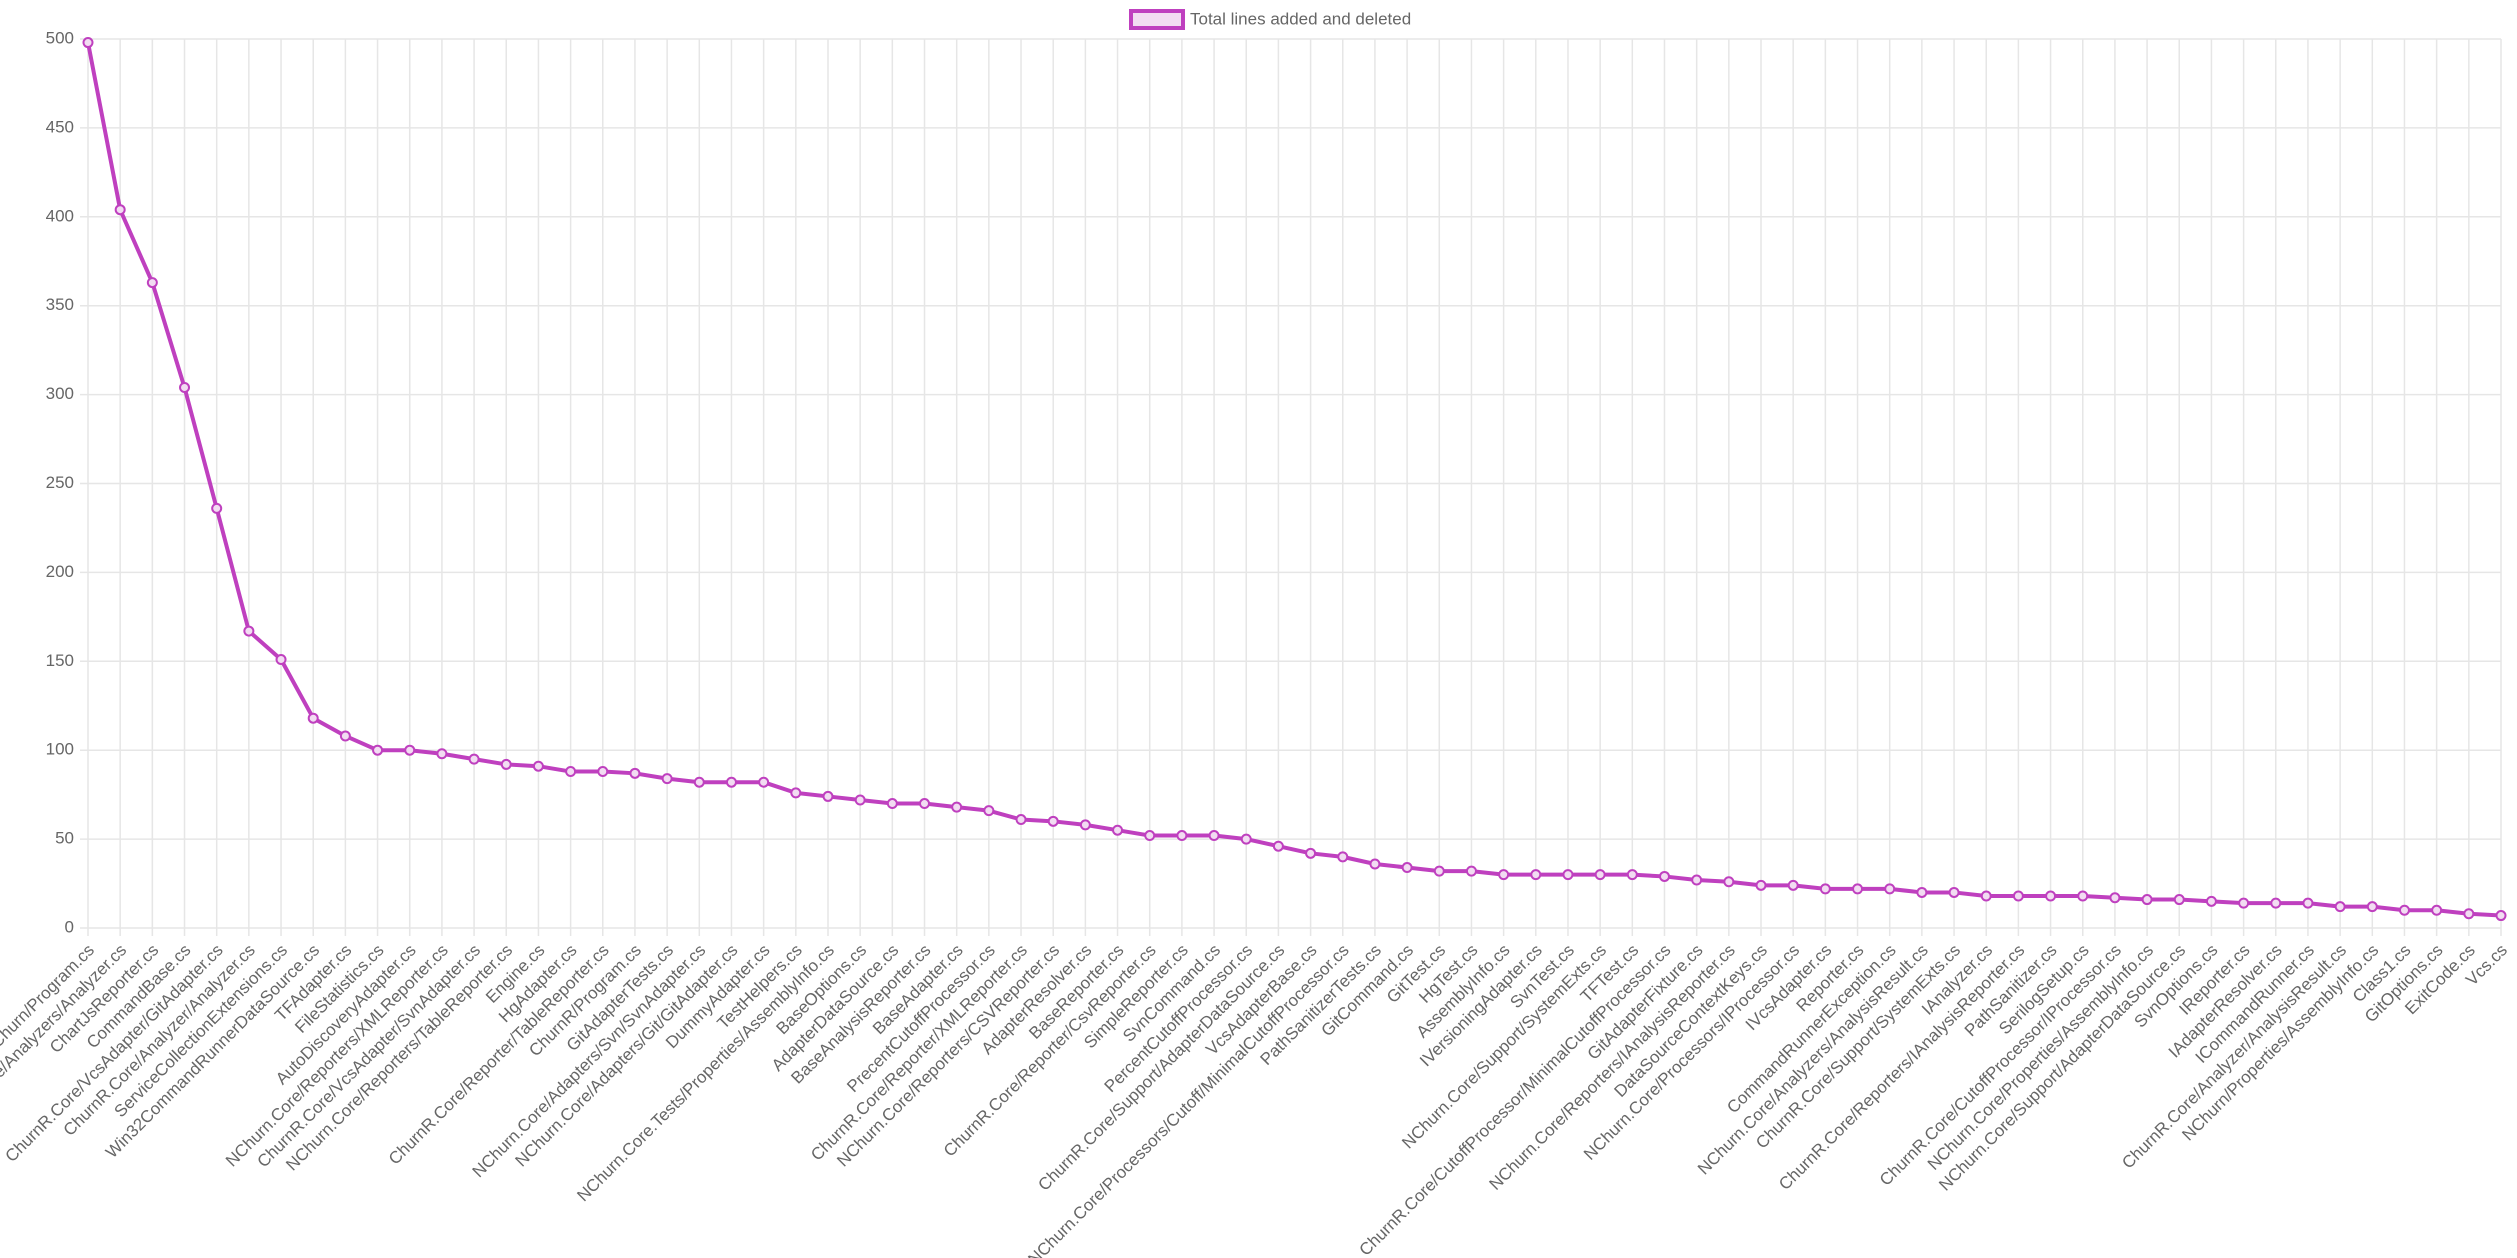  Describe the element at coordinates (60, 482) in the screenshot. I see `y-tick-label: 250` at that location.